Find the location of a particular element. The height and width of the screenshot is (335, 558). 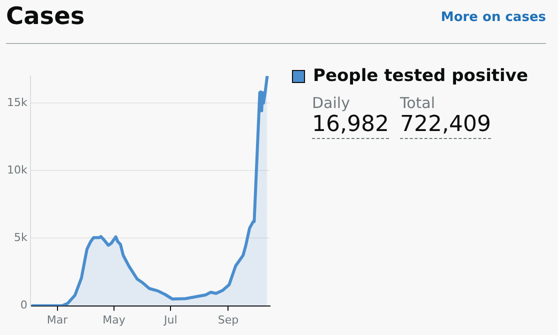

x-tick-label: Sep is located at coordinates (228, 319).